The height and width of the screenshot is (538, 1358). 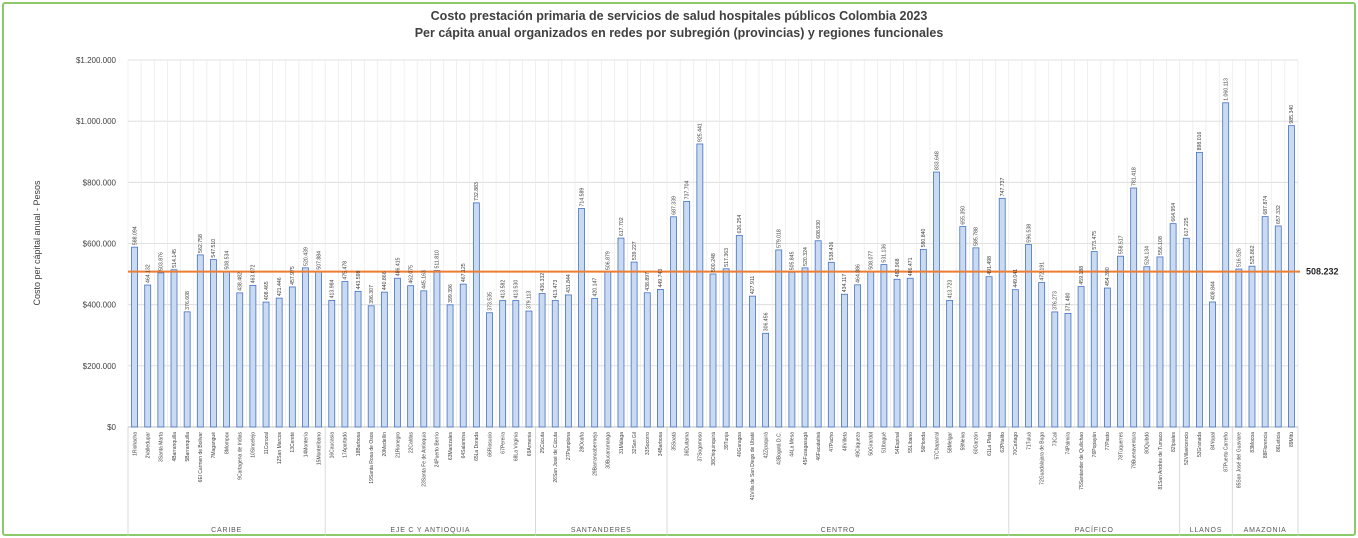 I want to click on value-label: 508.534, so click(x=227, y=260).